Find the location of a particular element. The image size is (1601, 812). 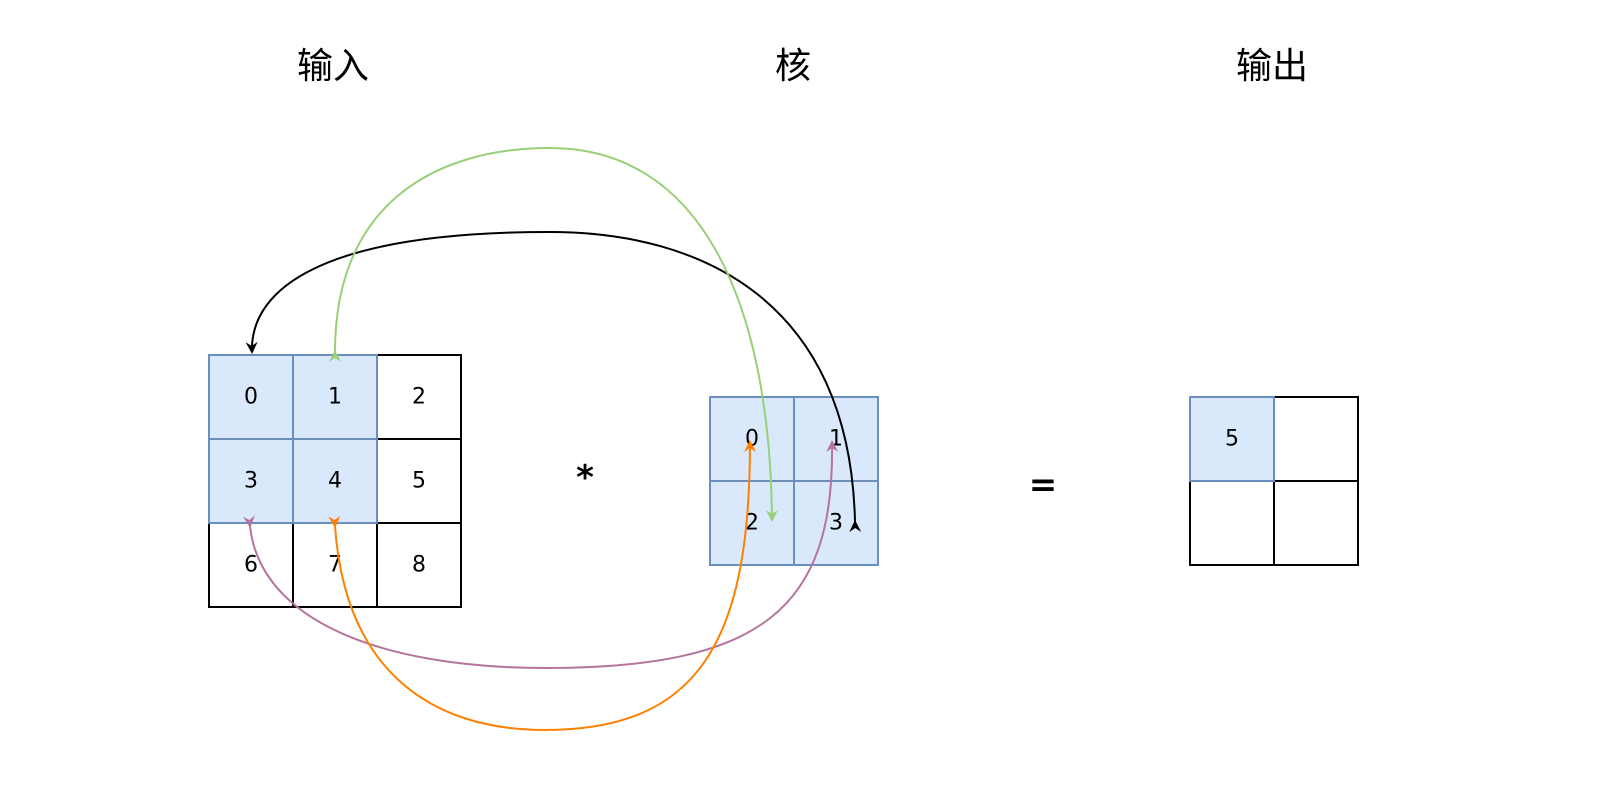

output-cell-value: 5 is located at coordinates (1232, 439).